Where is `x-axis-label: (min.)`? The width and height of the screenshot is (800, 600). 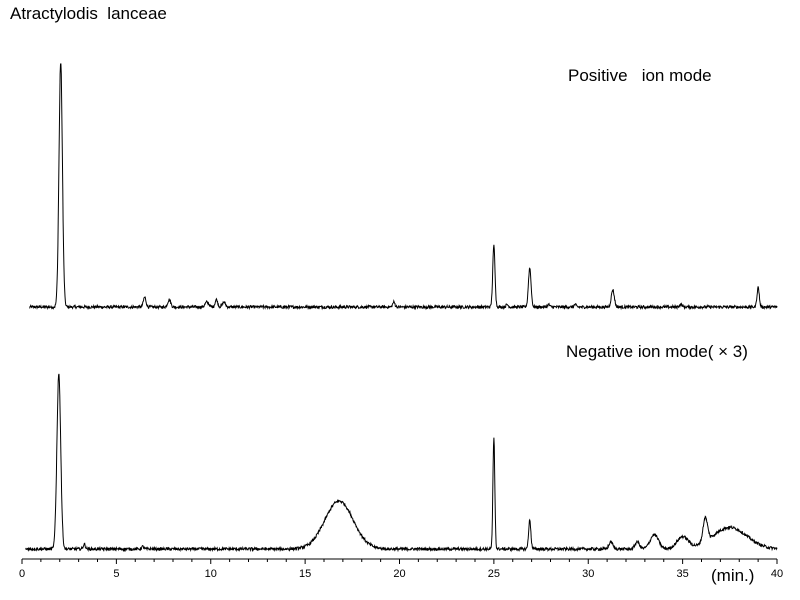 x-axis-label: (min.) is located at coordinates (733, 575).